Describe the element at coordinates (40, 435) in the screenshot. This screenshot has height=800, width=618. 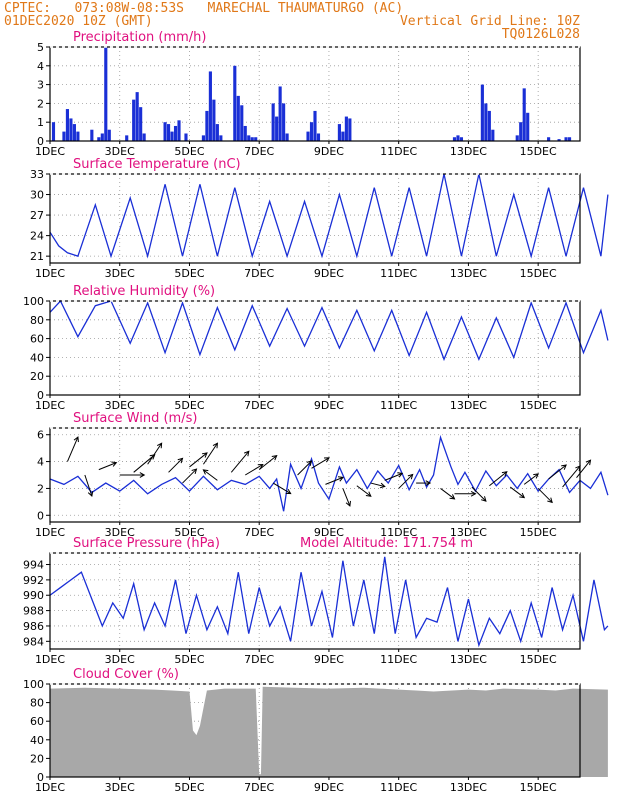
I see `y-tick-label: 6` at that location.